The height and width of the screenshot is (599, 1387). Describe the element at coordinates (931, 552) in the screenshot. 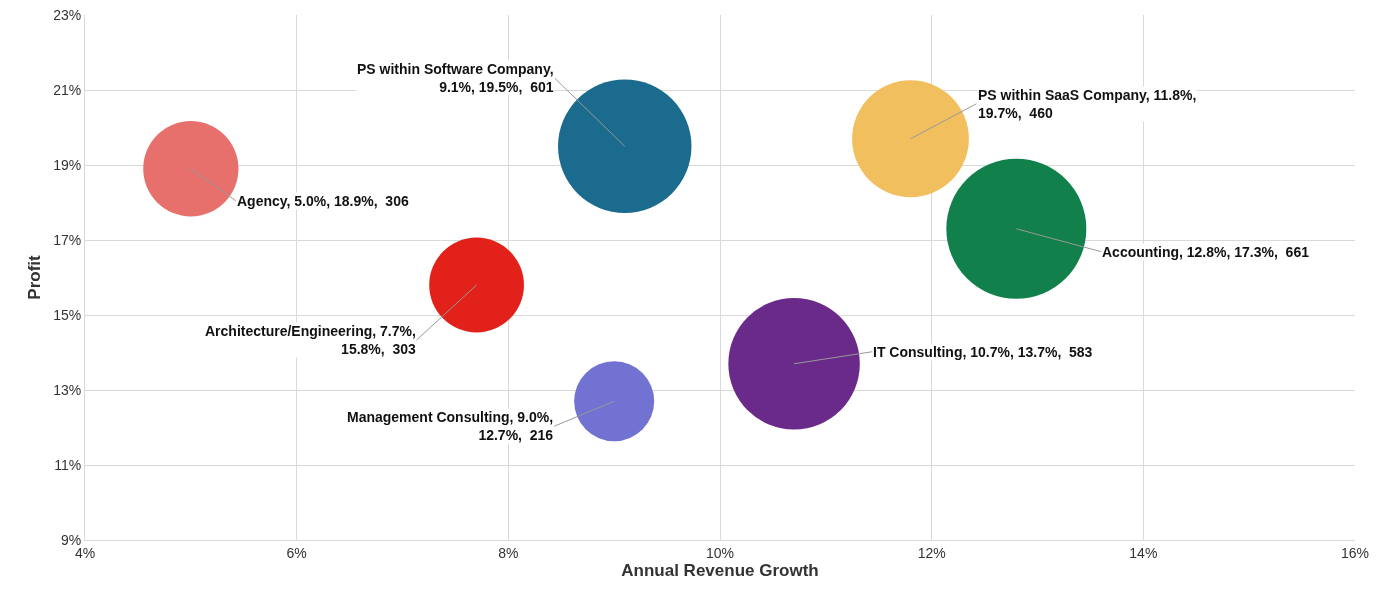

I see `x-tick-label: 12%` at that location.